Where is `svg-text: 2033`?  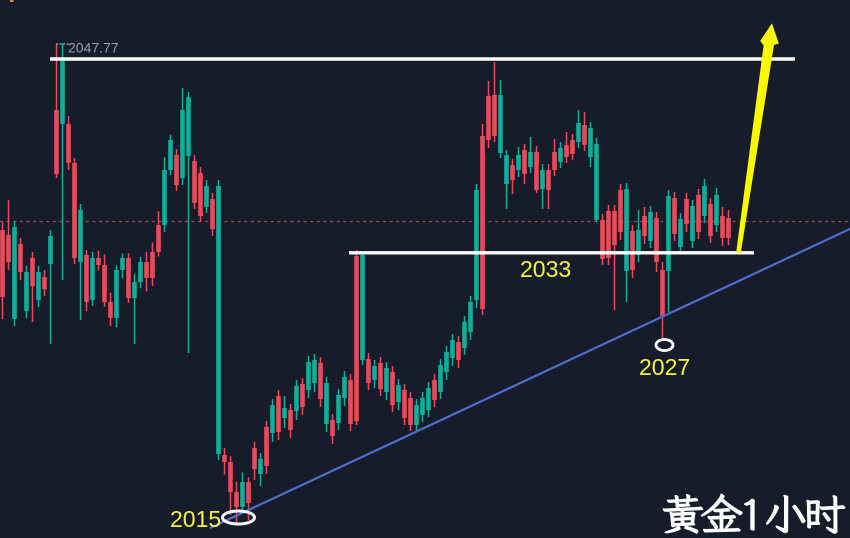
svg-text: 2033 is located at coordinates (545, 269).